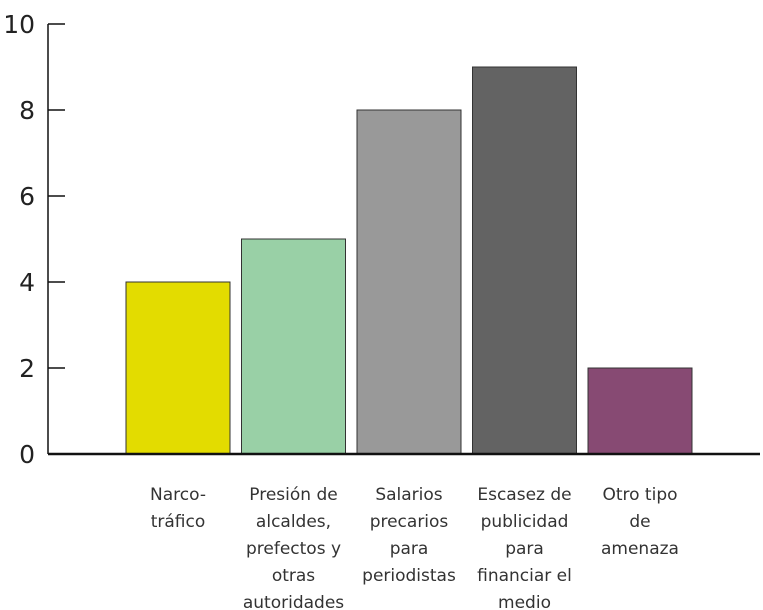  What do you see at coordinates (27, 282) in the screenshot?
I see `y-tick-label: 4` at bounding box center [27, 282].